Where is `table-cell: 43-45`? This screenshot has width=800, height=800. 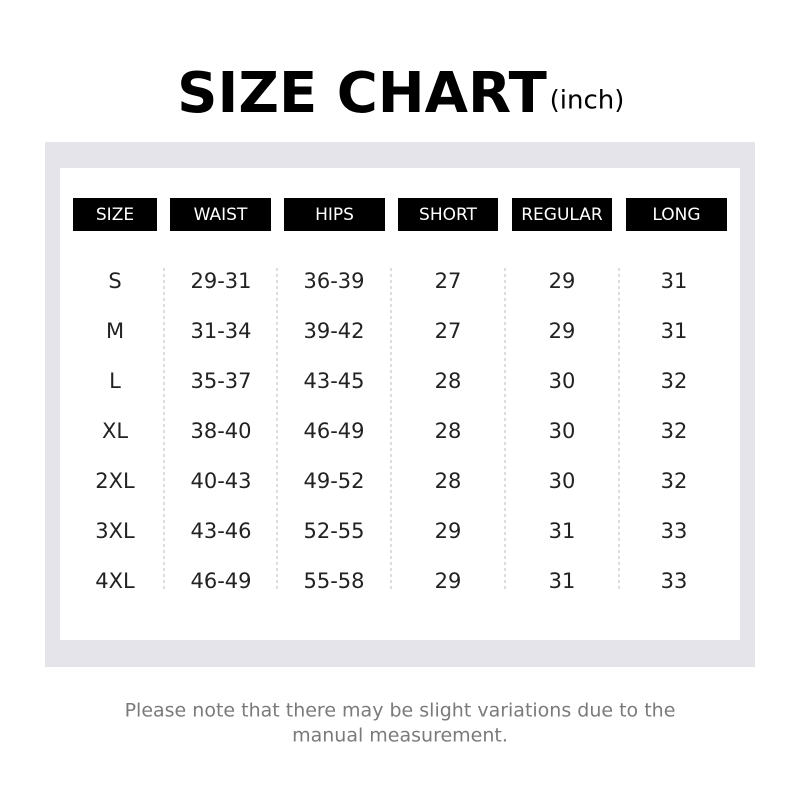 table-cell: 43-45 is located at coordinates (333, 381).